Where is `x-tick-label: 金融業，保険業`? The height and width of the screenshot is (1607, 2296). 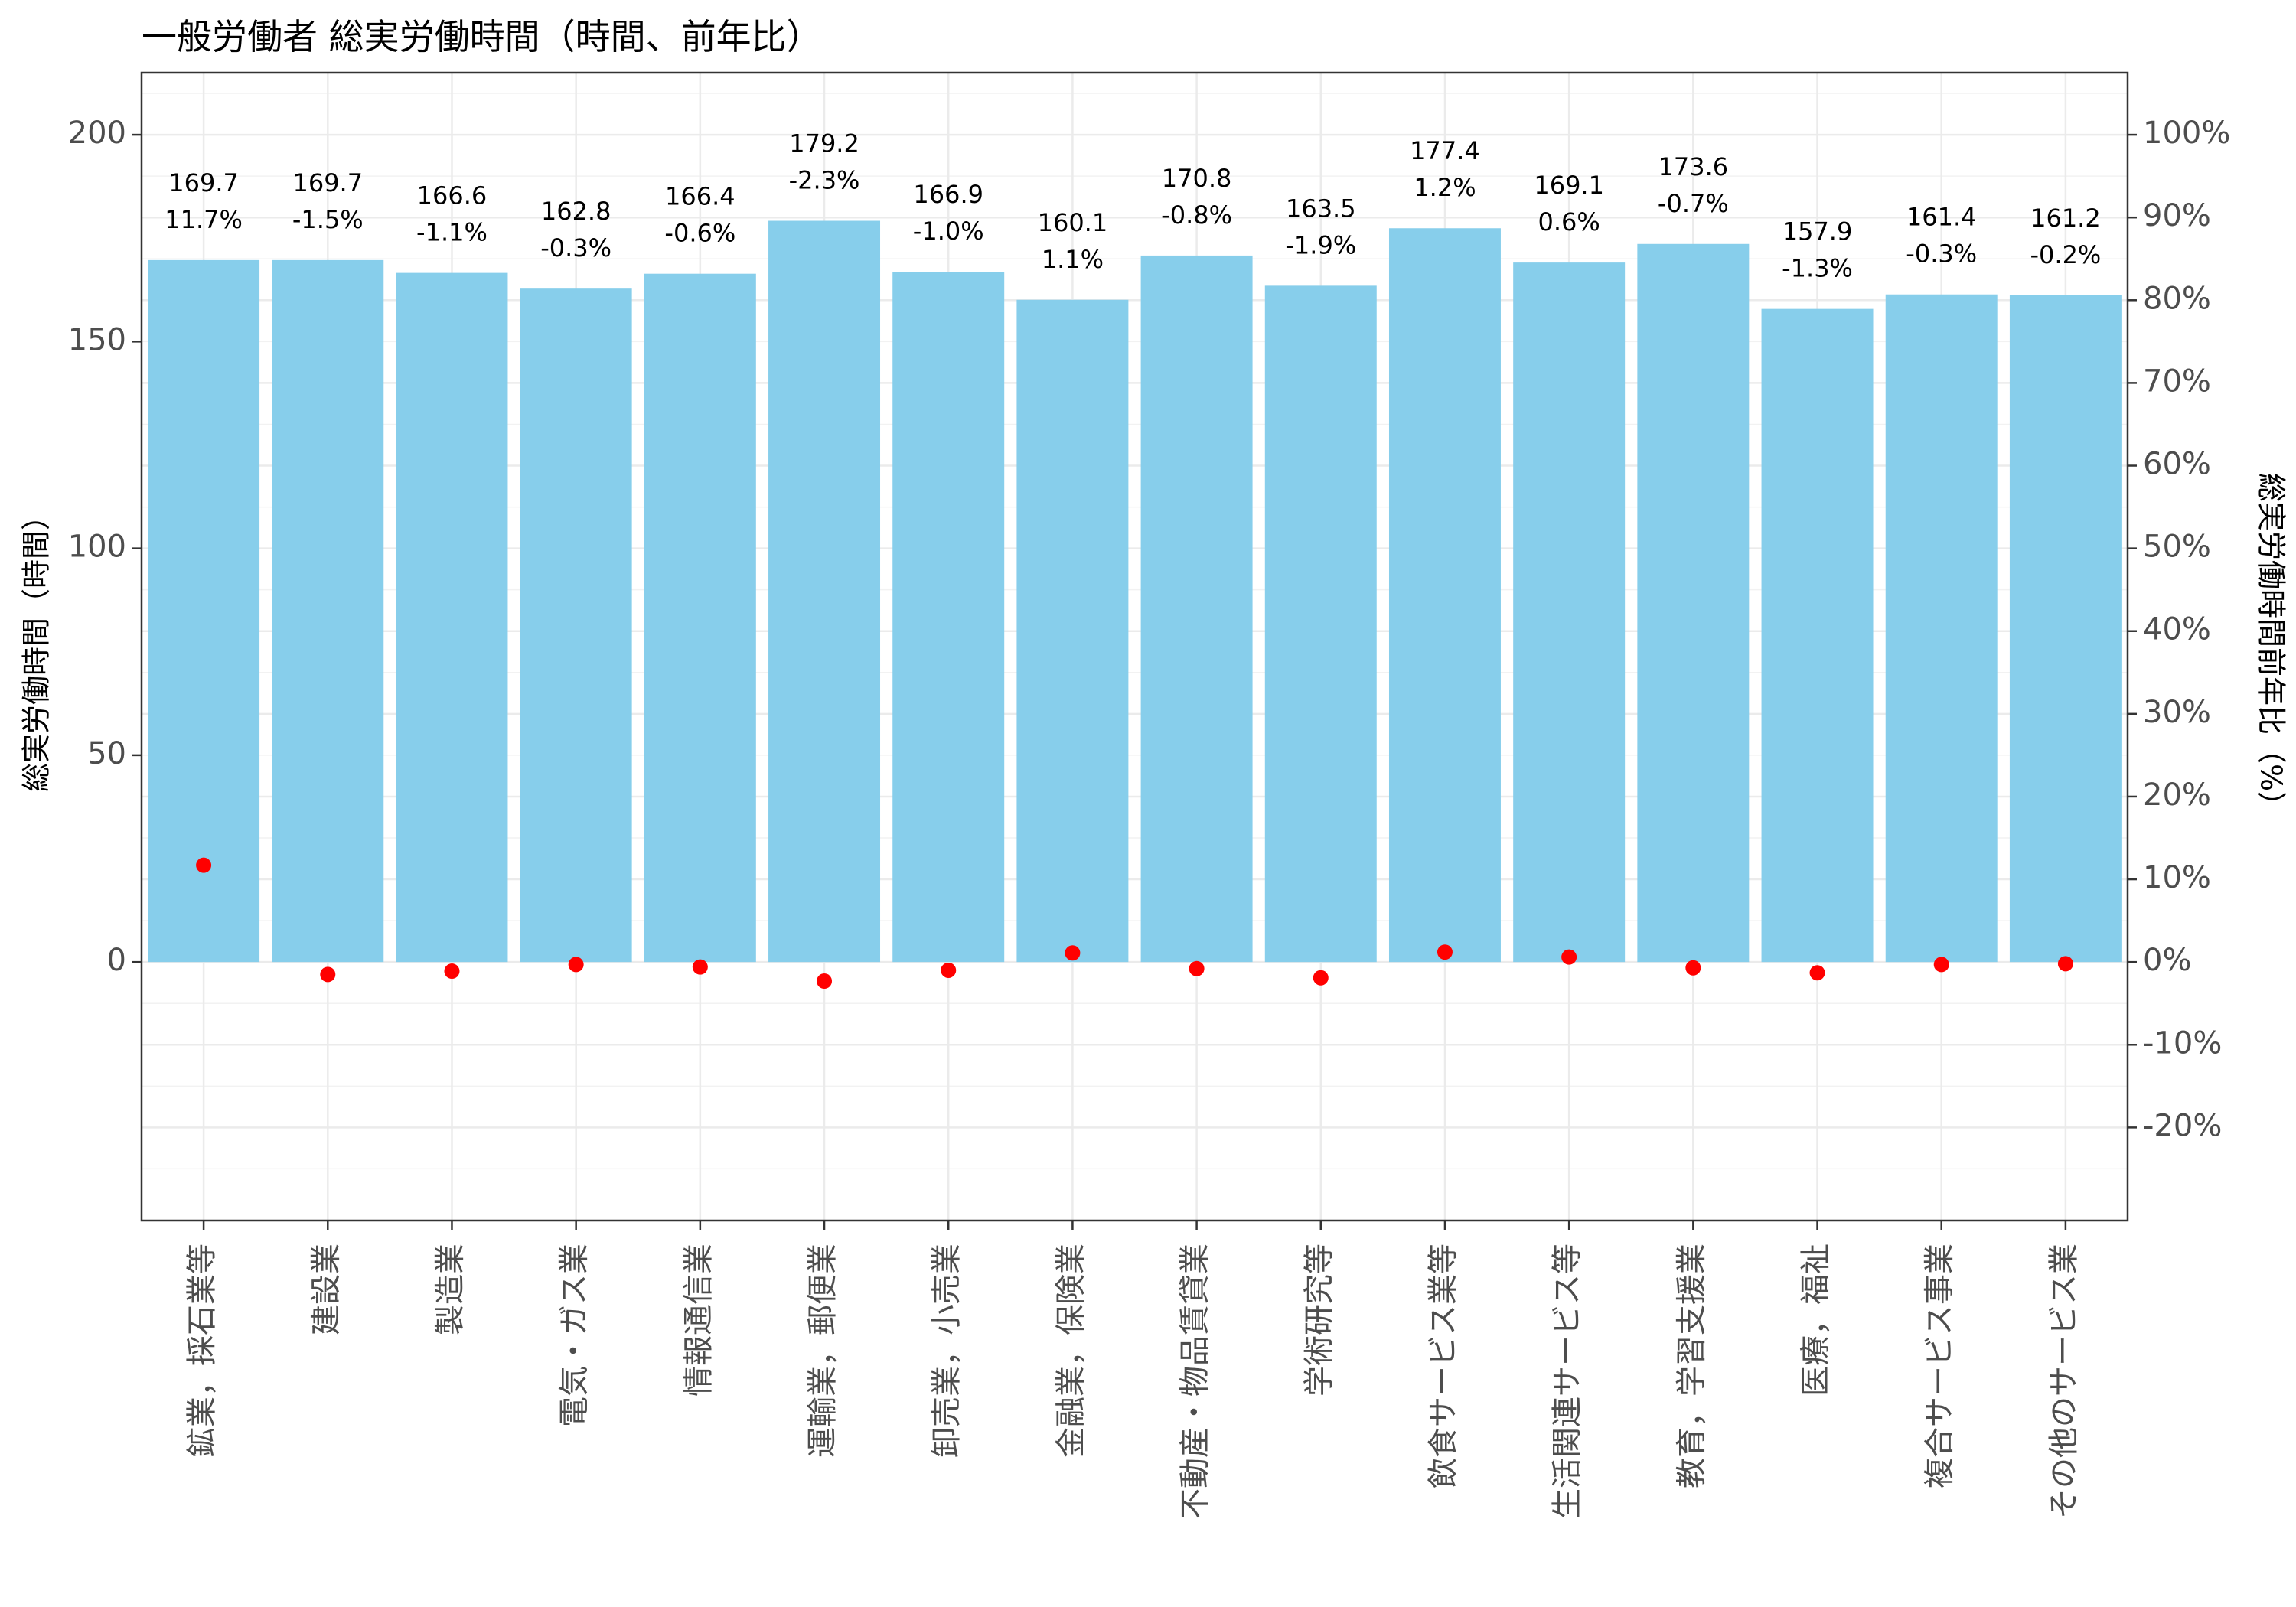
x-tick-label: 金融業，保険業 is located at coordinates (1070, 1351).